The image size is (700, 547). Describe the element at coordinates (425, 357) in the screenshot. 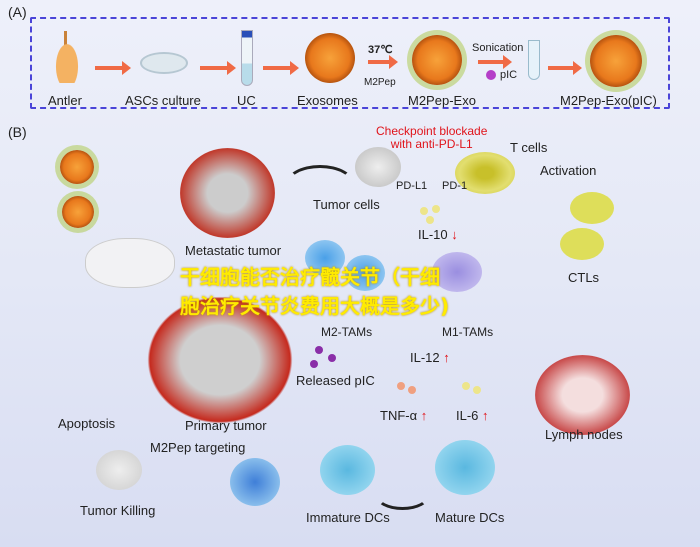

I see `il12-text: IL-12` at that location.